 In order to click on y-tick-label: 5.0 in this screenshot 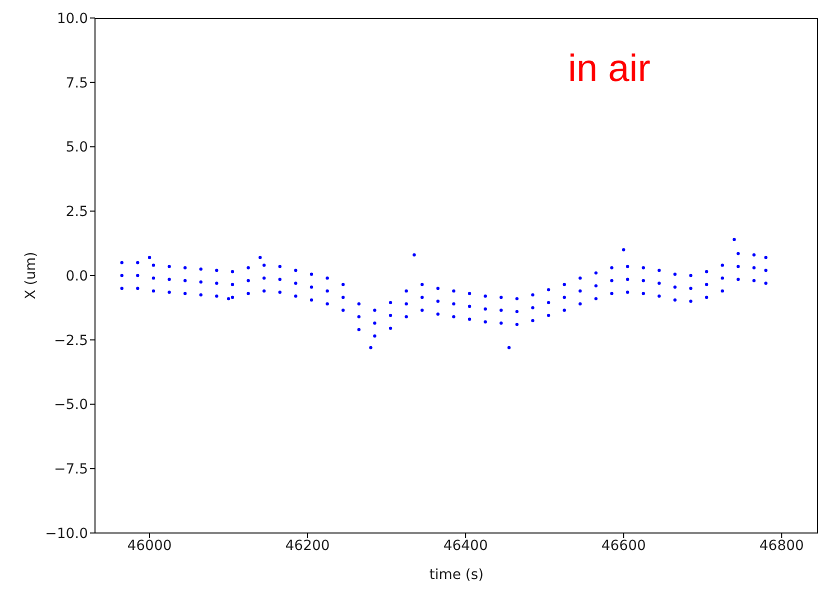, I will do `click(77, 148)`.